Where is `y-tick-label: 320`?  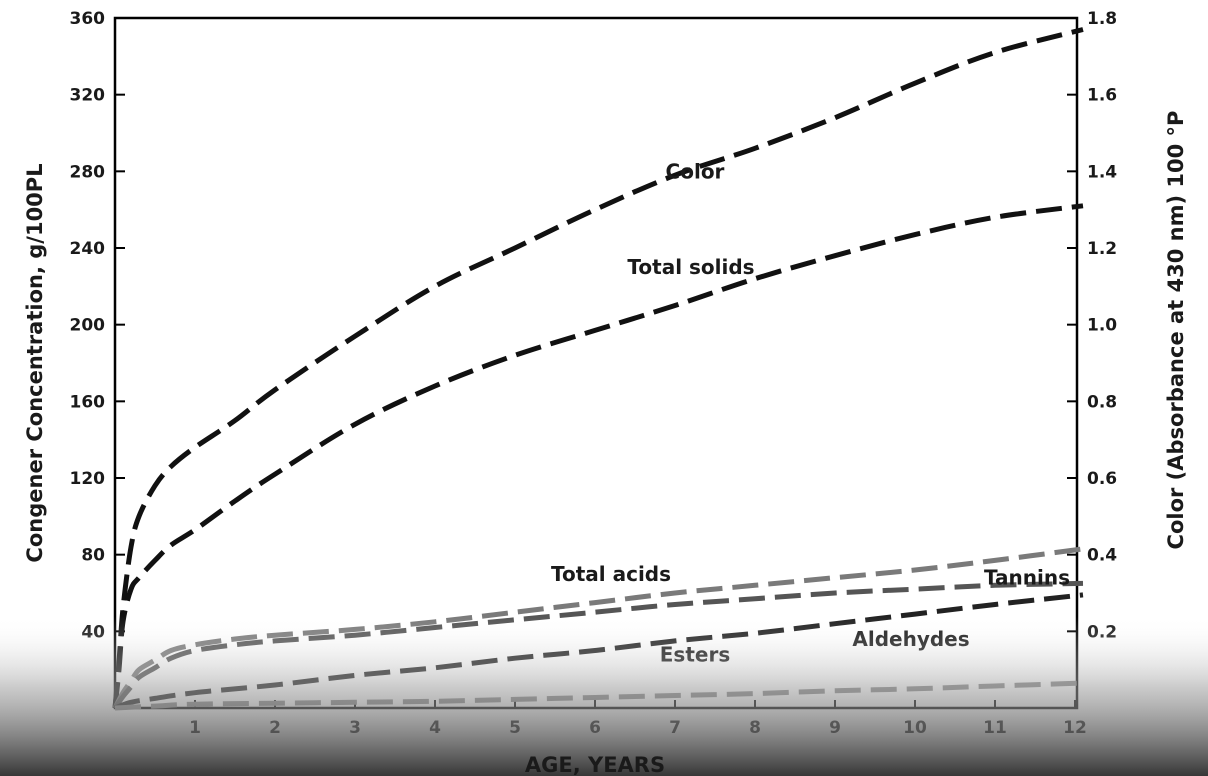 y-tick-label: 320 is located at coordinates (88, 96).